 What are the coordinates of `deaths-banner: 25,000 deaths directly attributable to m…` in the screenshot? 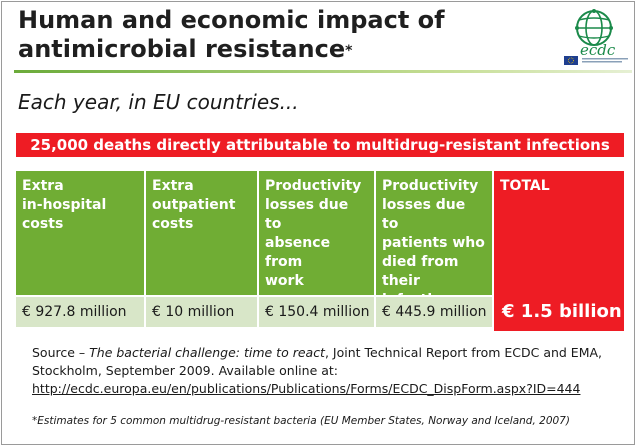 It's located at (320, 145).